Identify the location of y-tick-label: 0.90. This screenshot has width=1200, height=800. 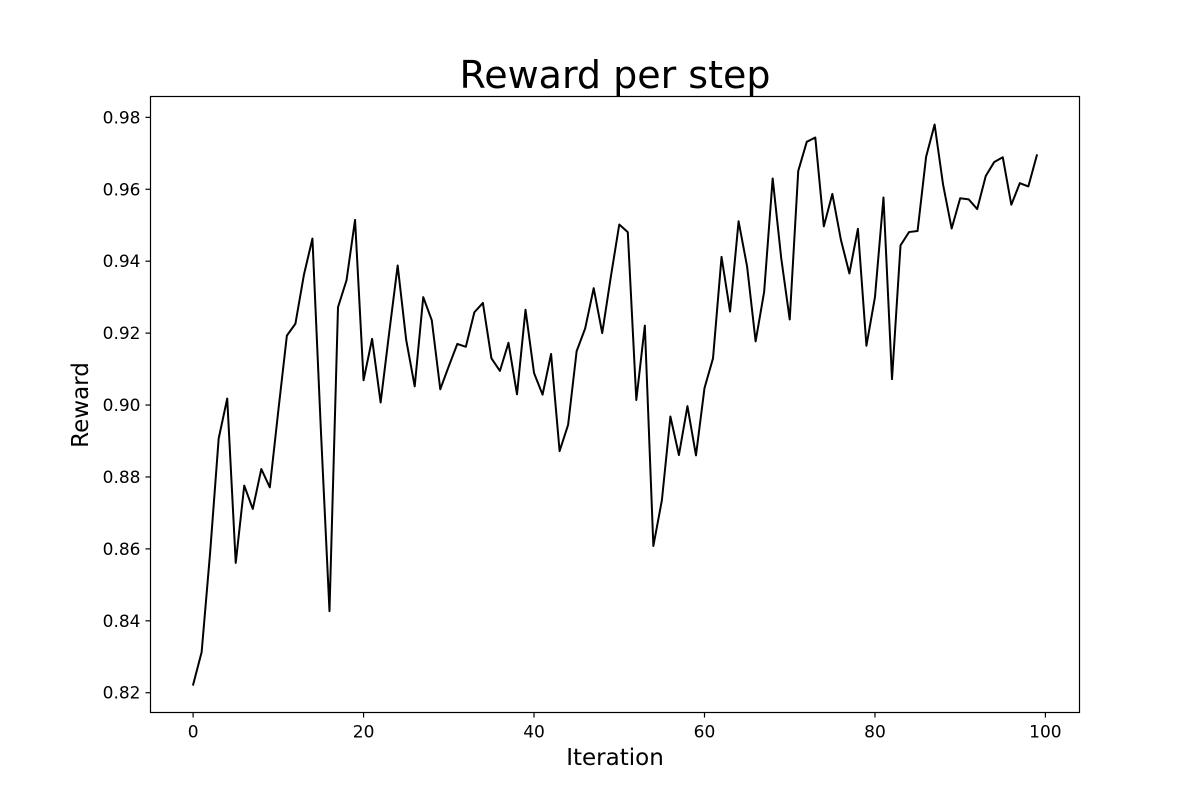
(122, 406).